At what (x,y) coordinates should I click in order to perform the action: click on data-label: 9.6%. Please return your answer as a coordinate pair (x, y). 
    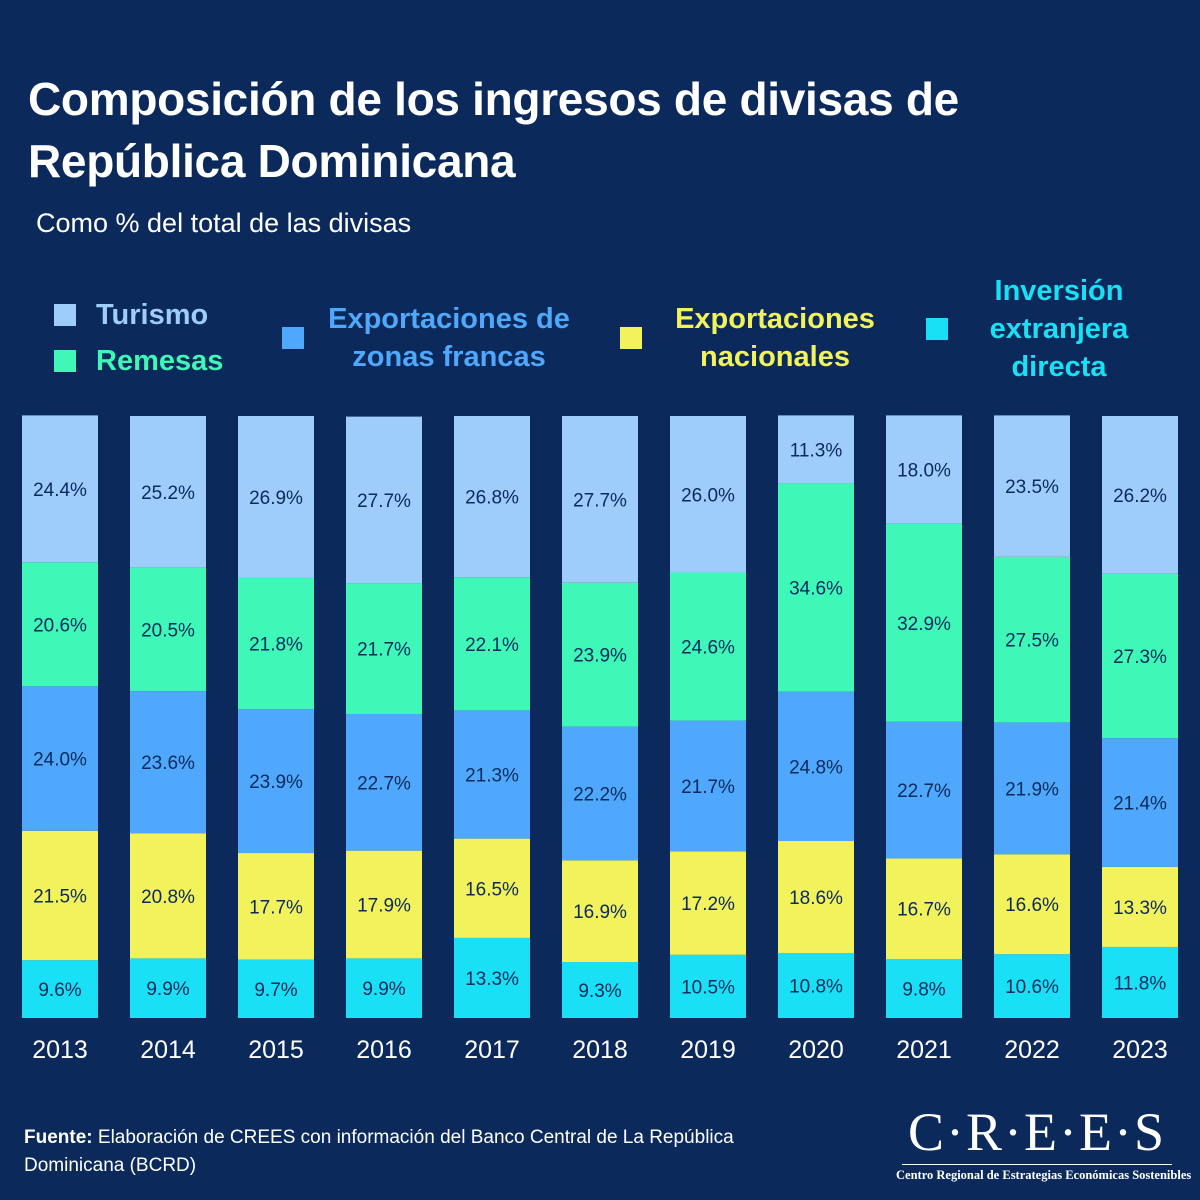
    Looking at the image, I should click on (59, 990).